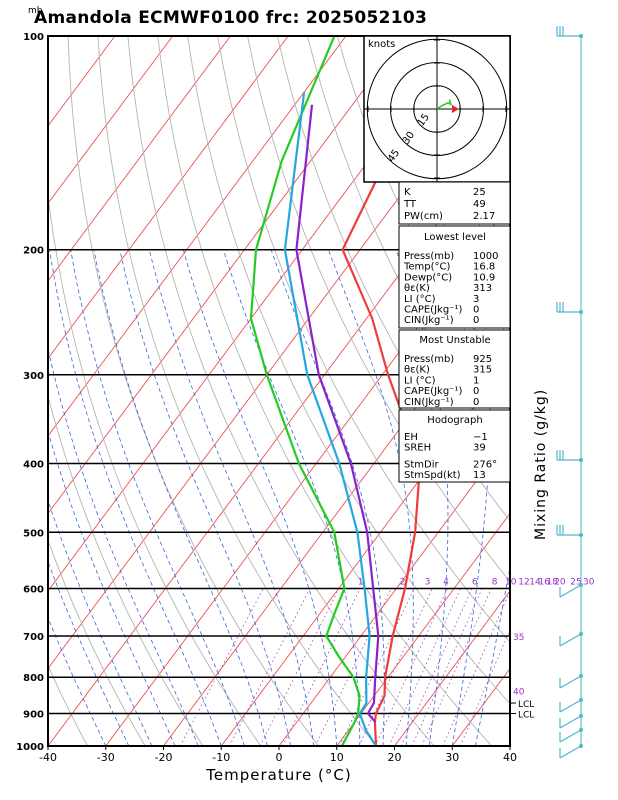 The height and width of the screenshot is (800, 618). Describe the element at coordinates (454, 420) in the screenshot. I see `hodograph-stats-heading: Hodograph` at that location.